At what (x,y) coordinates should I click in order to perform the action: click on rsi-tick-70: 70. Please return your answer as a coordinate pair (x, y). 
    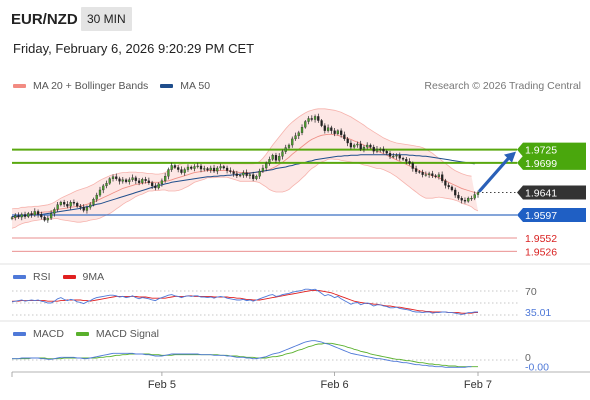
    Looking at the image, I should click on (531, 292).